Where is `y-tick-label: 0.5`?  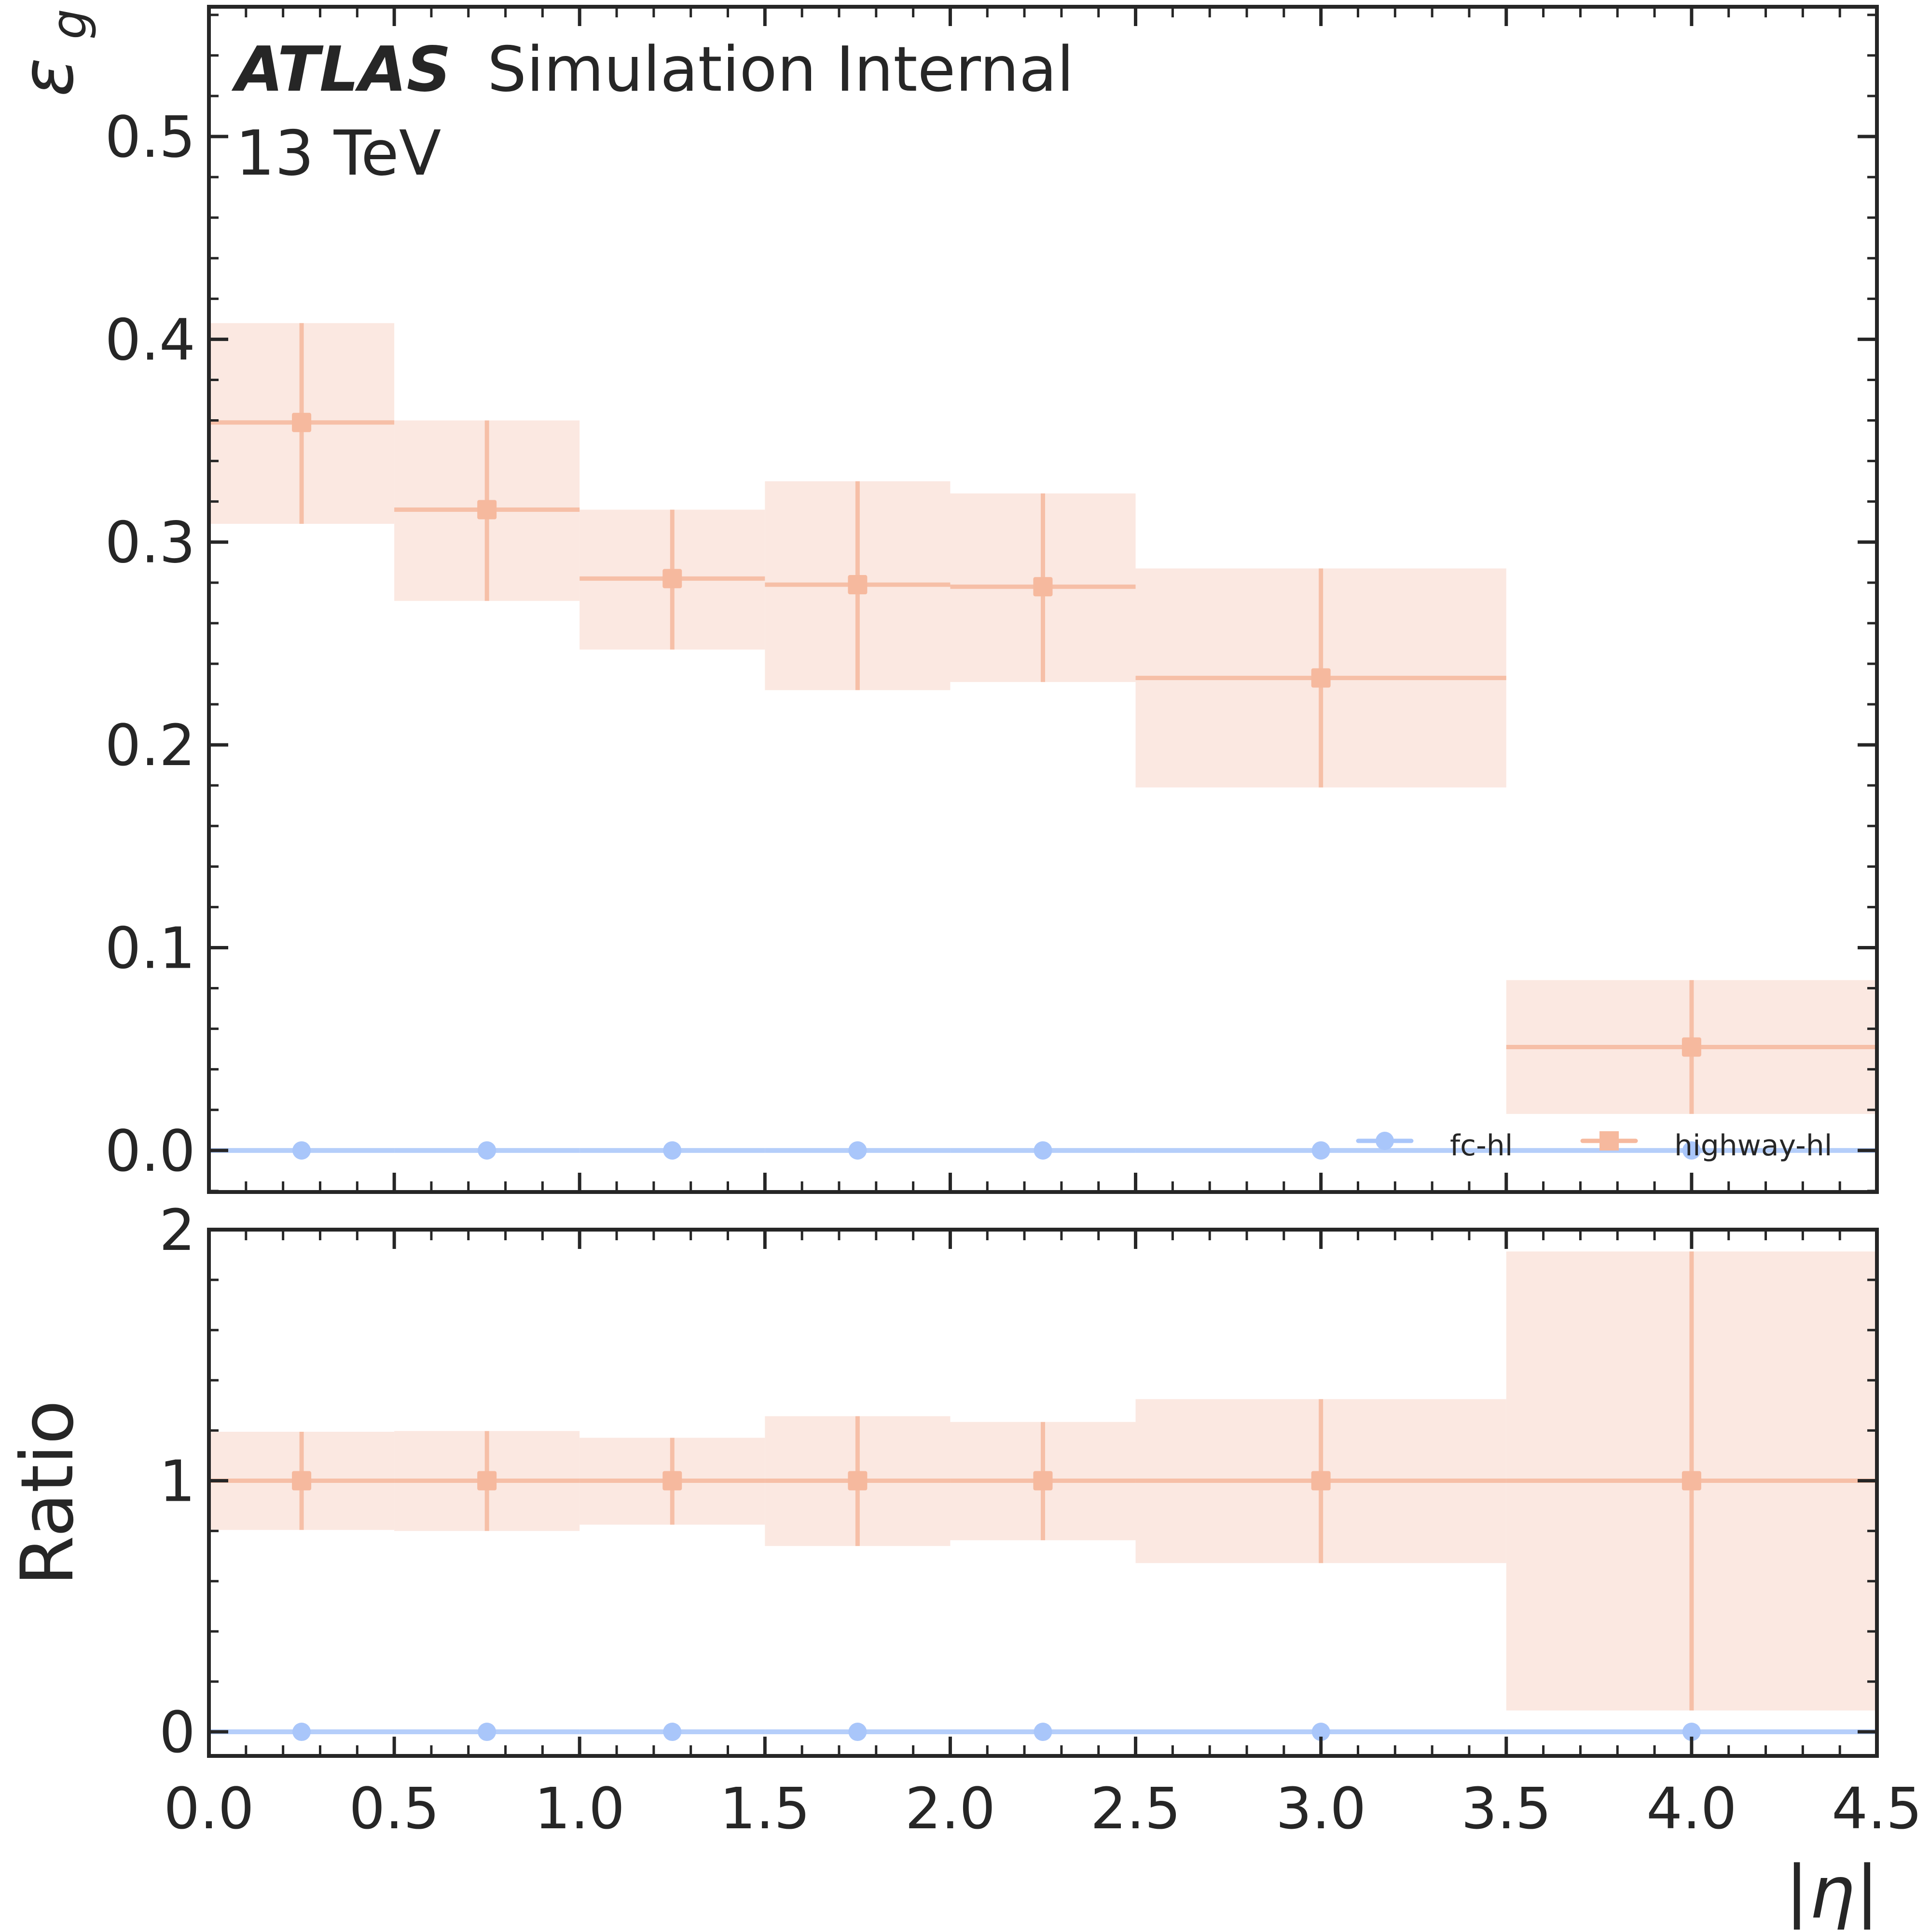 y-tick-label: 0.5 is located at coordinates (150, 137).